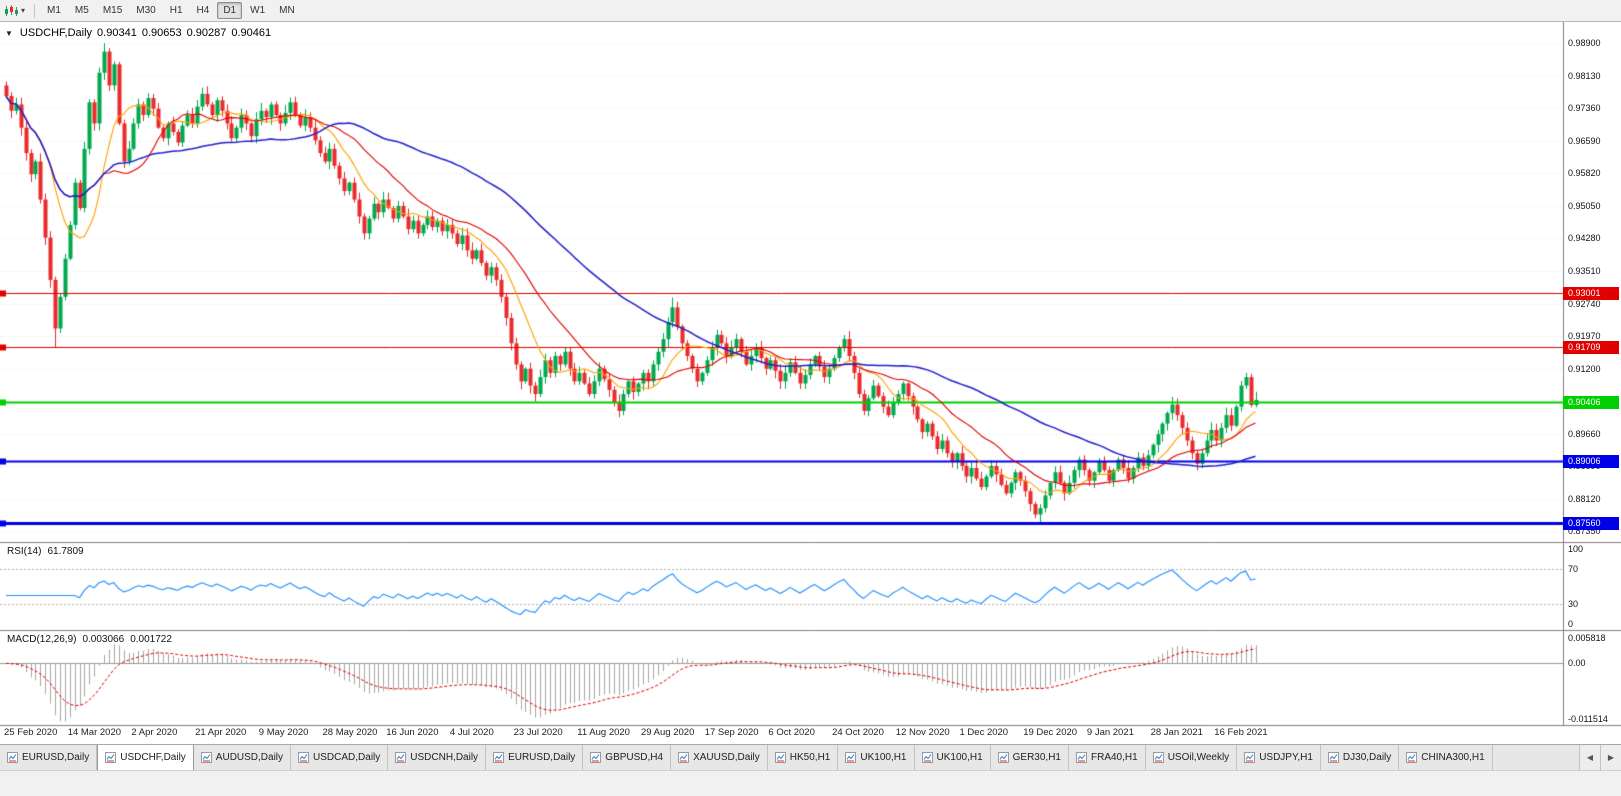  Describe the element at coordinates (1584, 271) in the screenshot. I see `price-axis-label: 0.93510` at that location.